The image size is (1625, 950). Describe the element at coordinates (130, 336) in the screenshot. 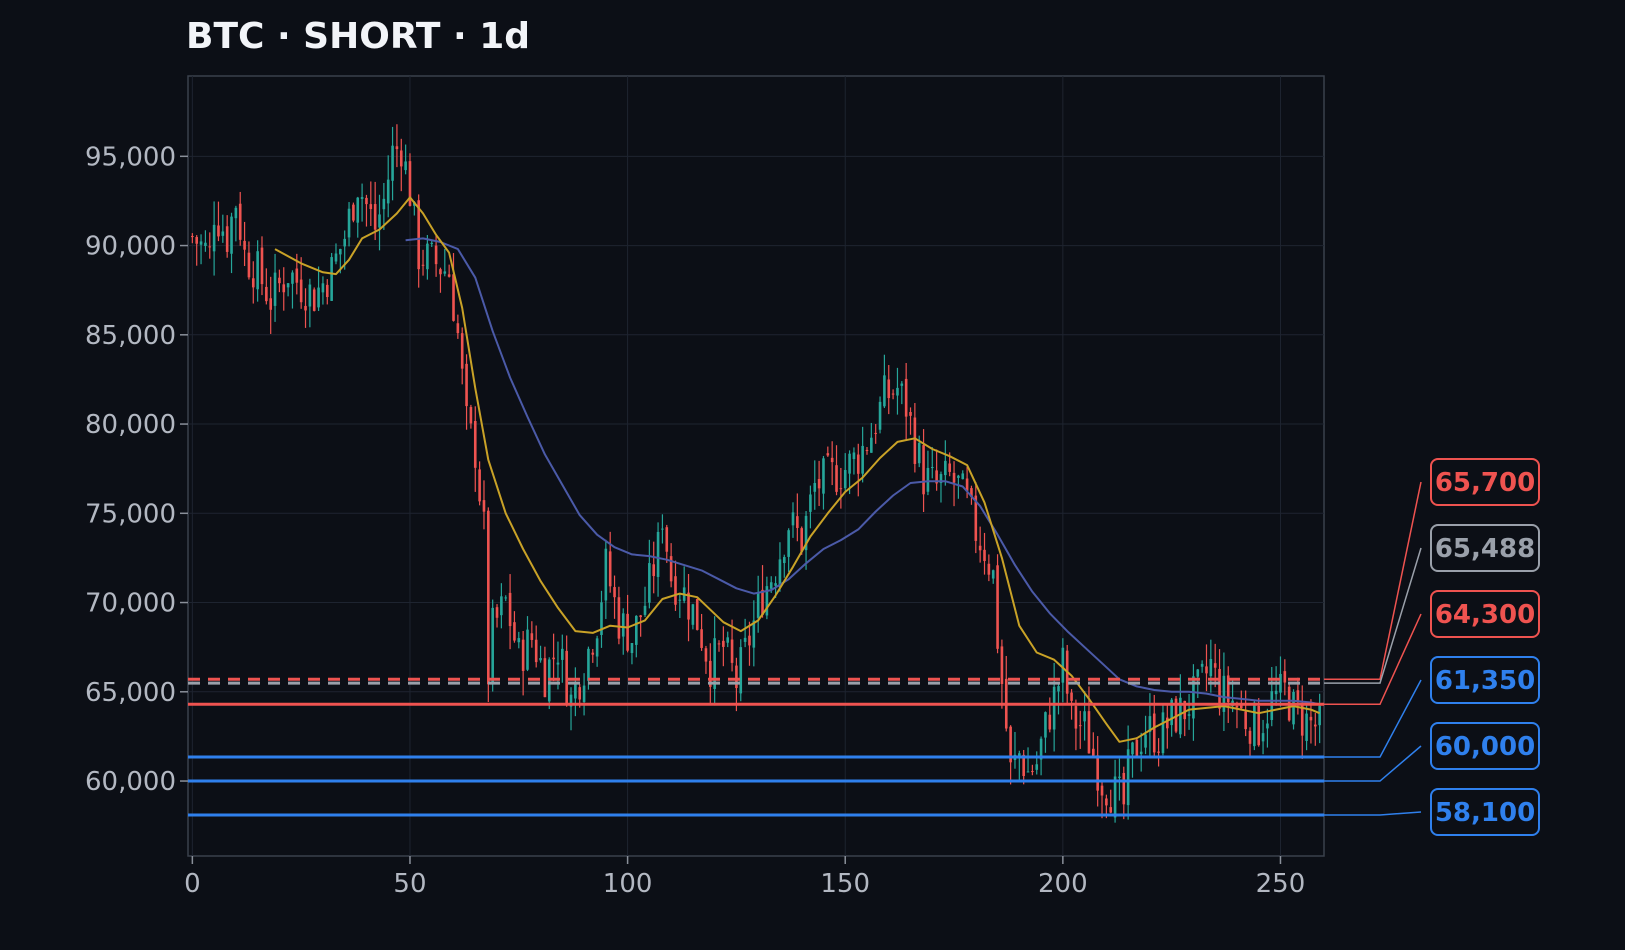

I see `y-tick-label: 85,000` at that location.